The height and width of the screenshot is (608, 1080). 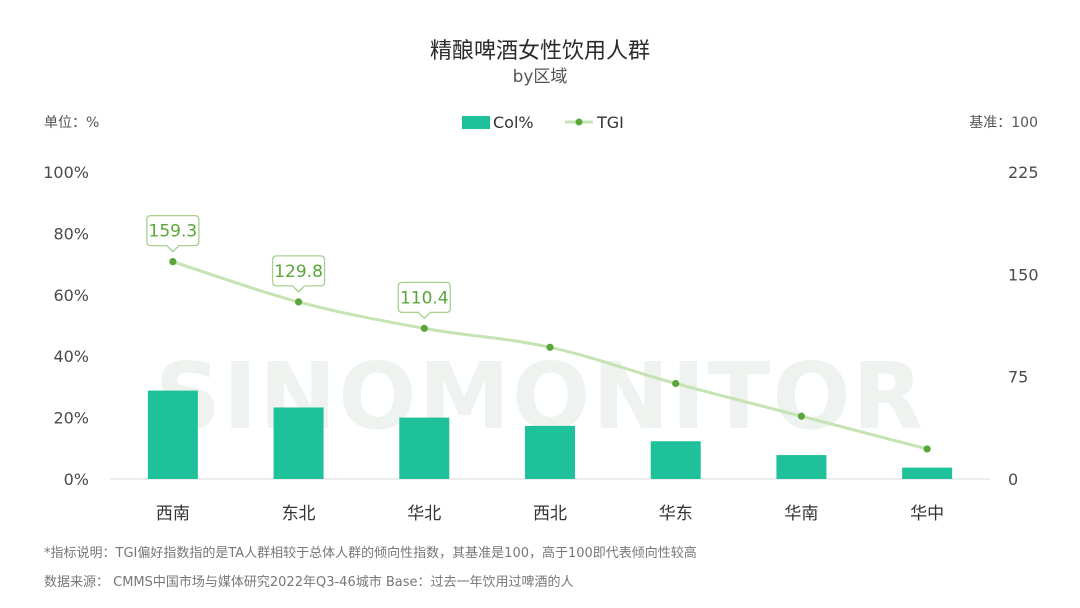 I want to click on left-tick-label: 100%, so click(x=66, y=172).